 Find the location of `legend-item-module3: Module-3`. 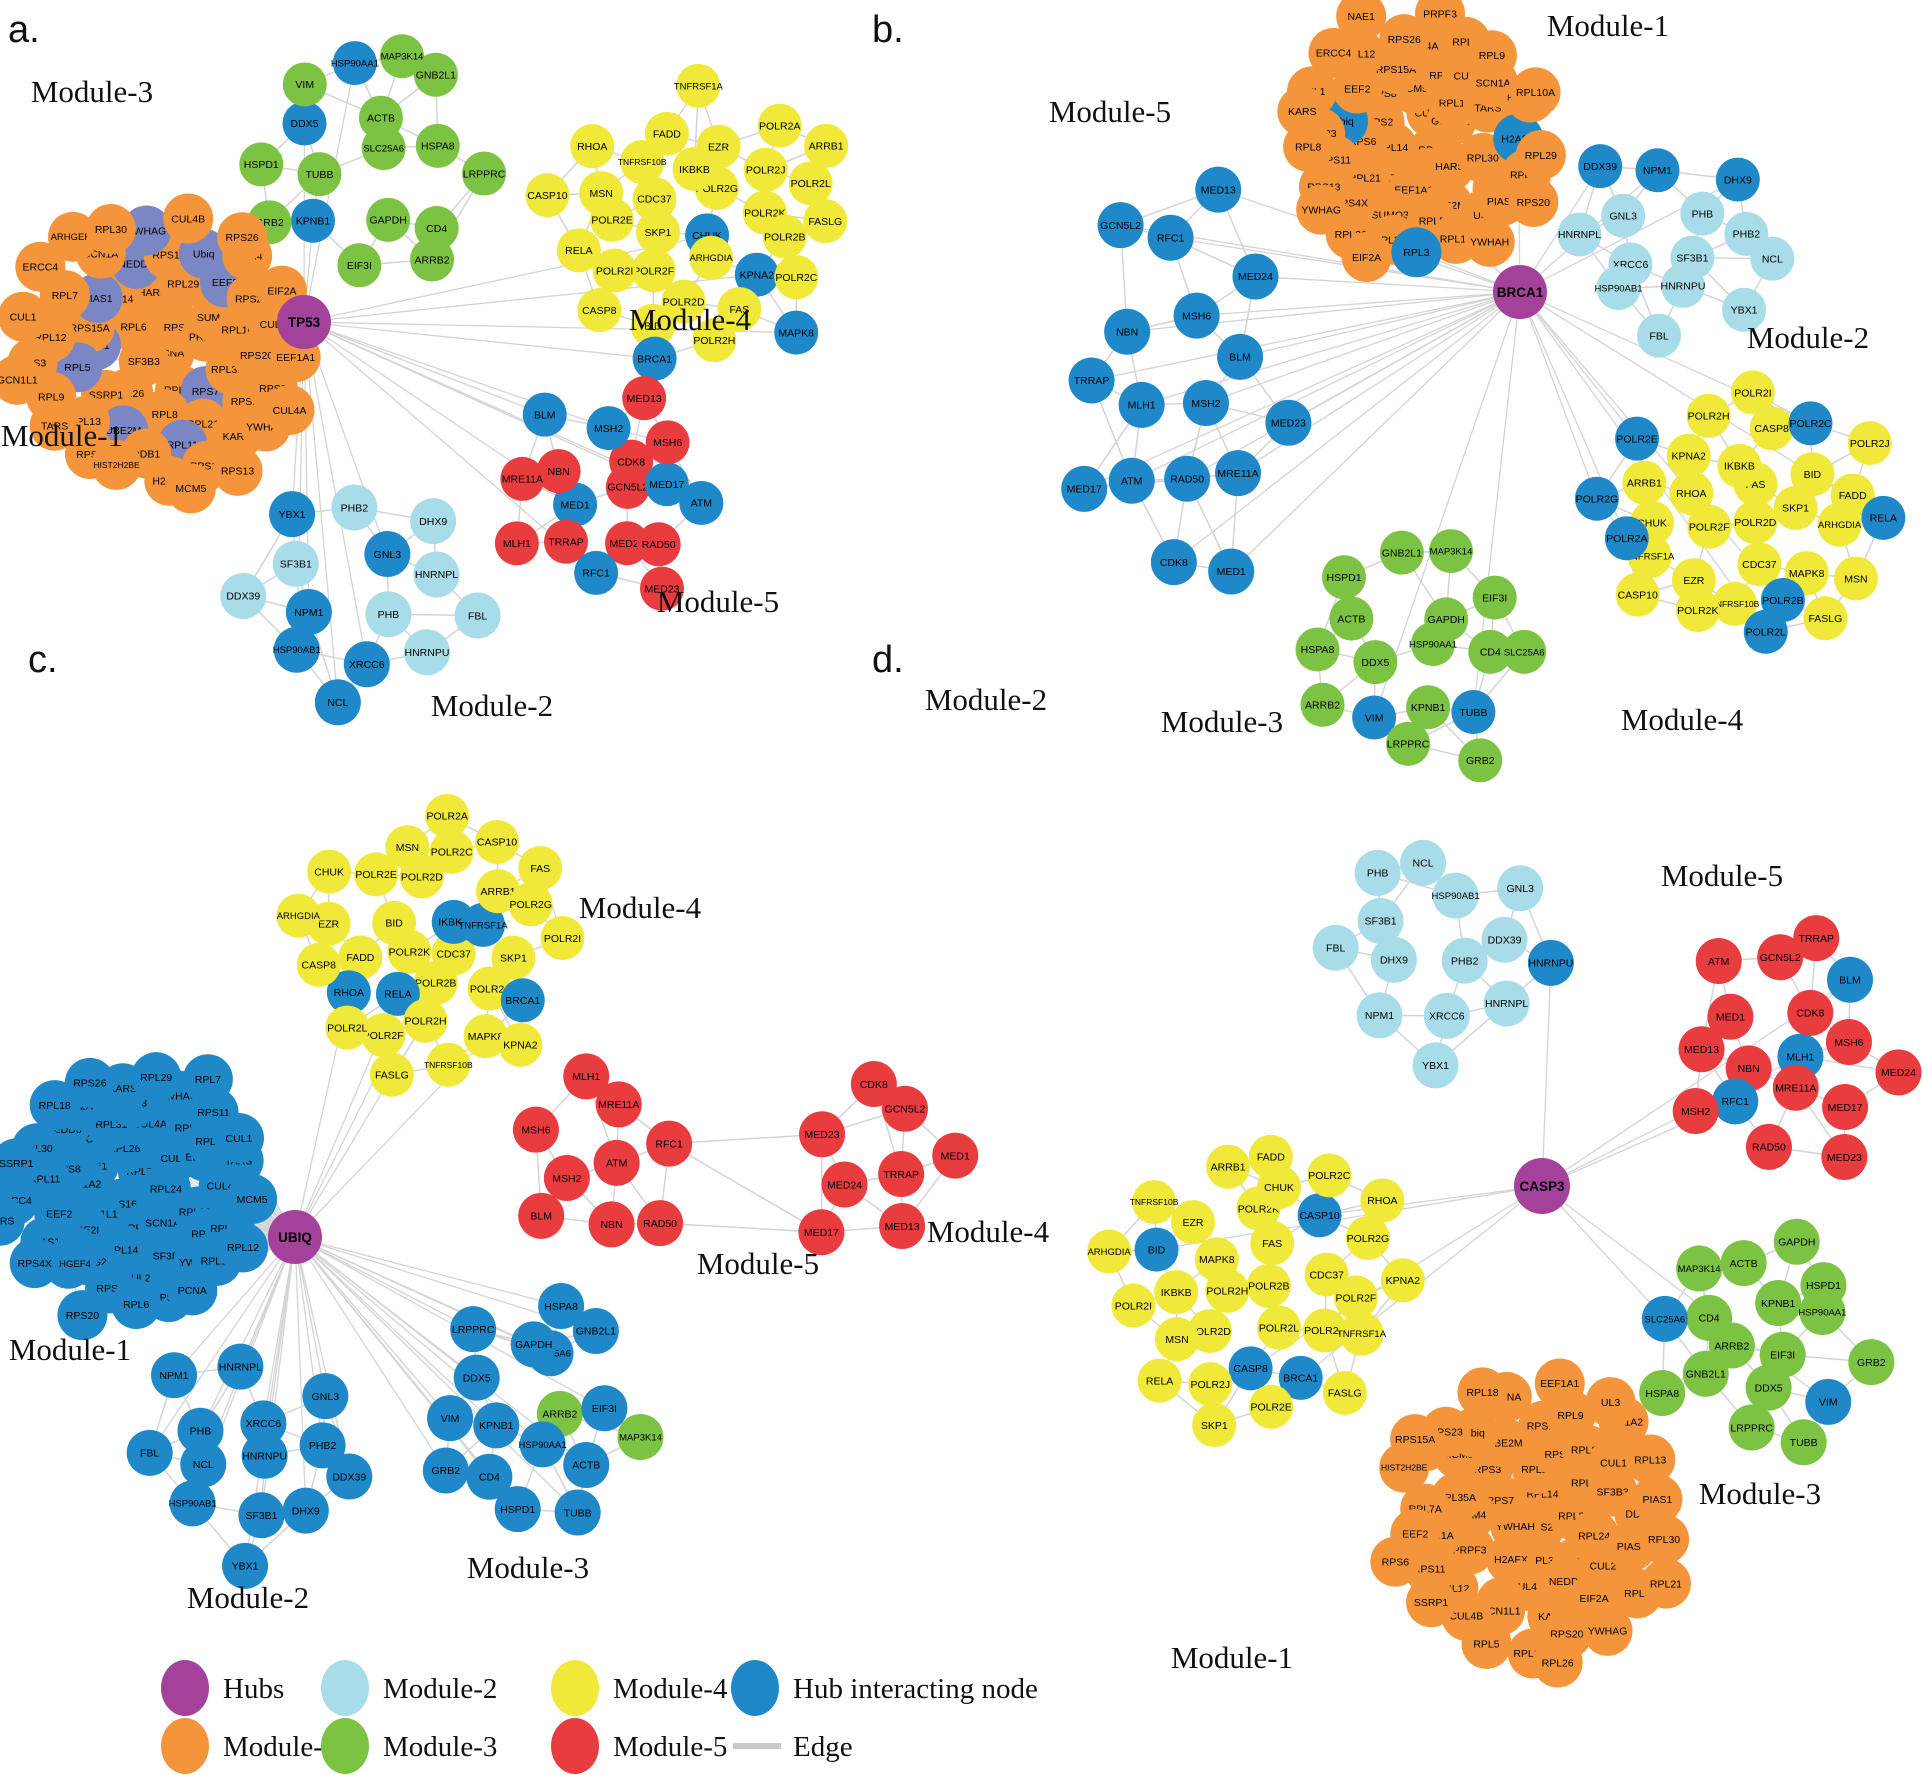

legend-item-module3: Module-3 is located at coordinates (409, 1746).